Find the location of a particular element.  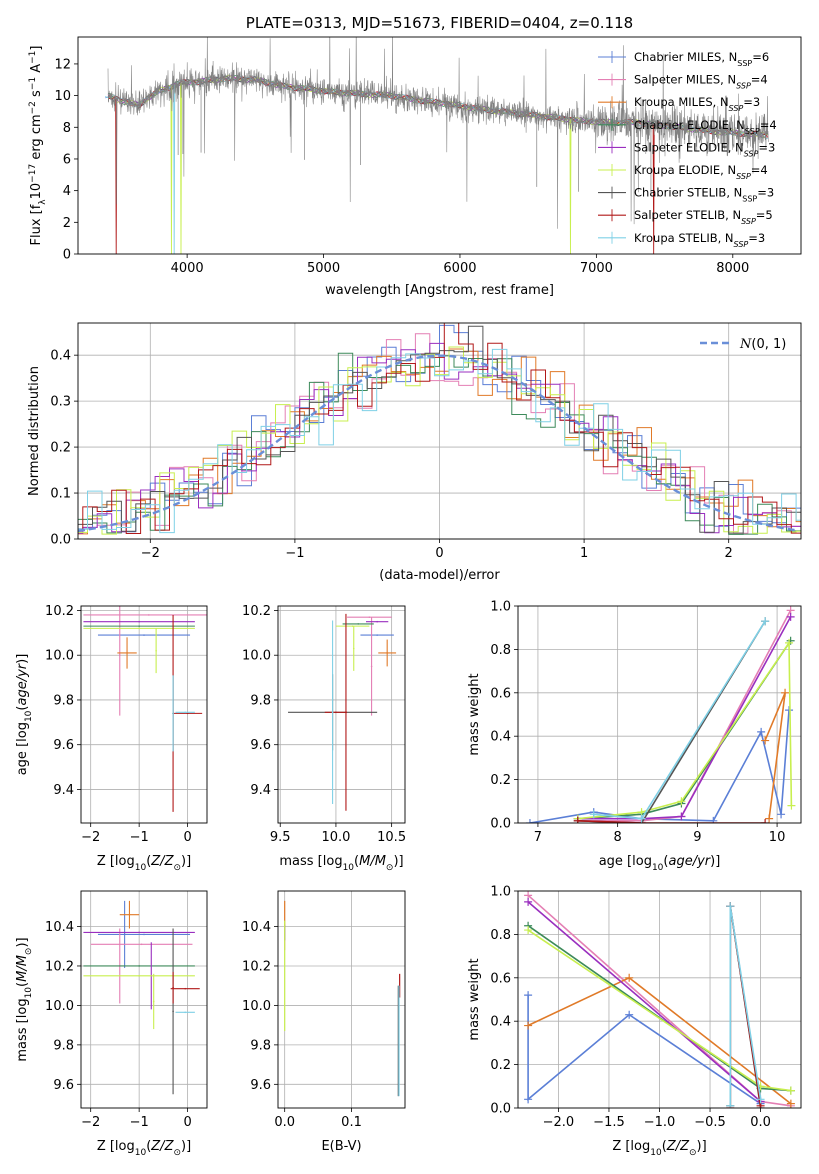

legend-label: Kroupa MILES, NSSP=3 is located at coordinates (697, 104).